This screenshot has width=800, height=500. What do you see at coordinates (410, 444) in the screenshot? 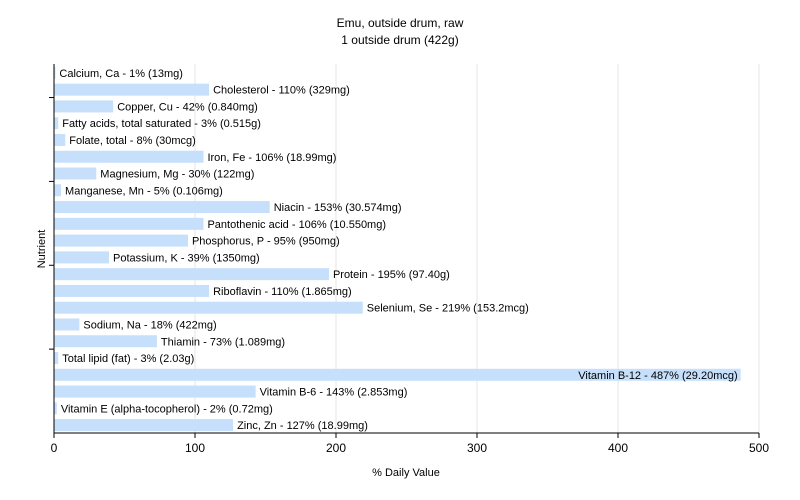
I see `x-ticks: 0 100 200 300 400 500` at bounding box center [410, 444].